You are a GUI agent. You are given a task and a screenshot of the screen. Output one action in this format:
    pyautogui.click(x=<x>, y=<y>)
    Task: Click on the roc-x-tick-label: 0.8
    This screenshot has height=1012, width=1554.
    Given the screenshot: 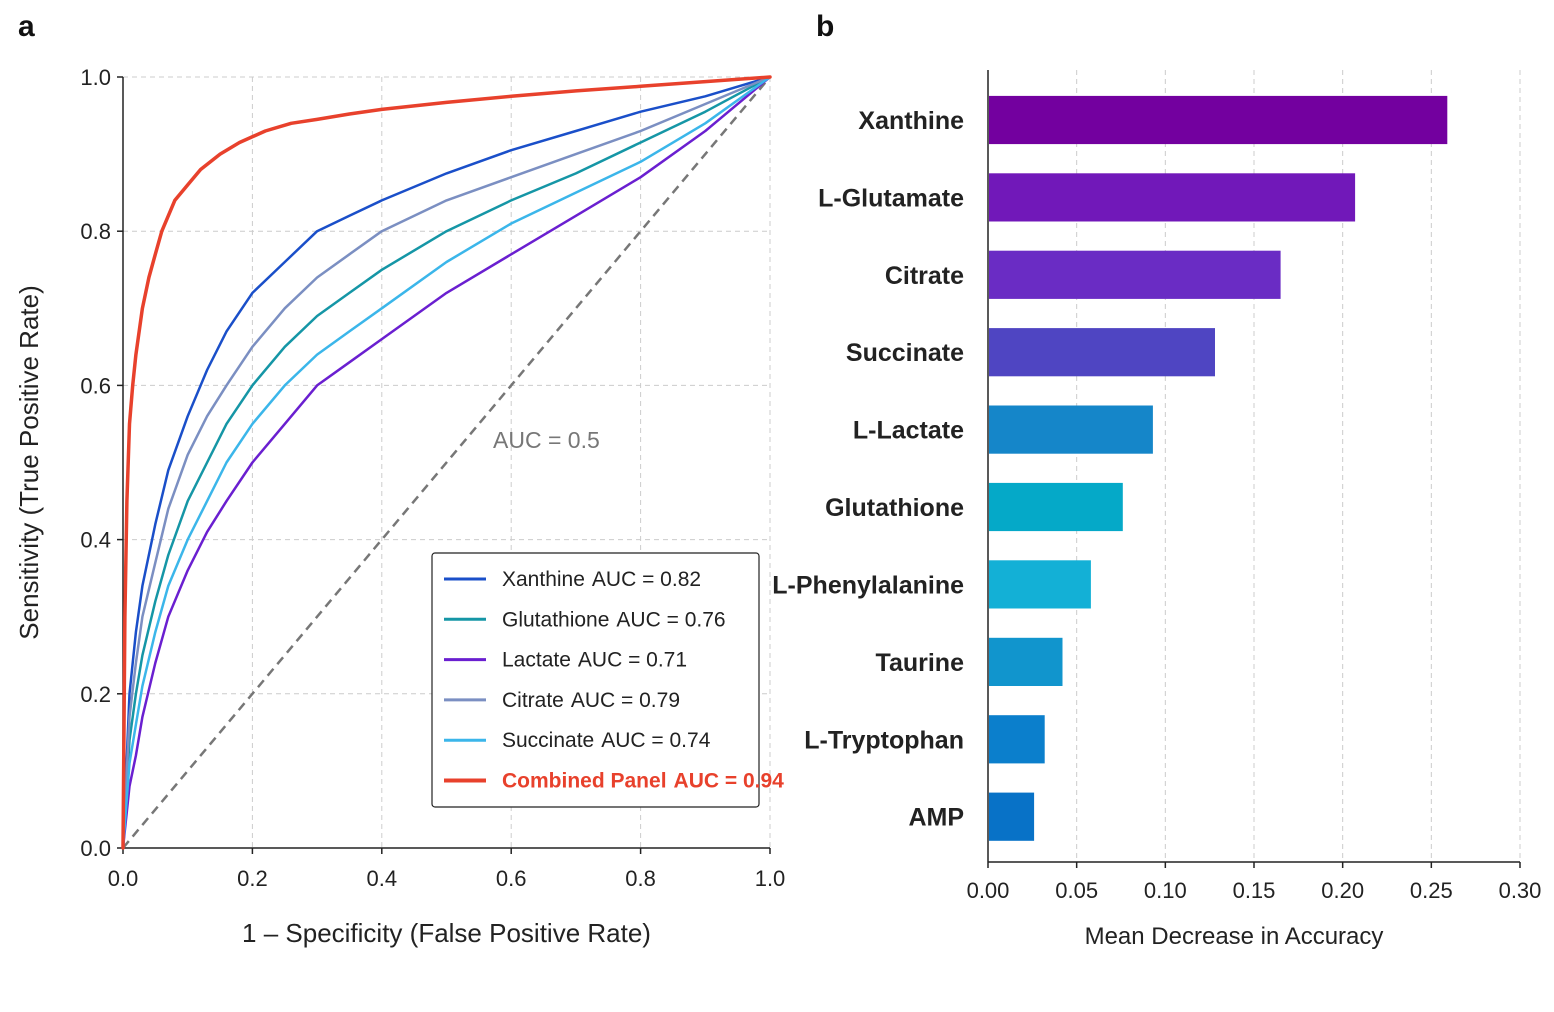 What is the action you would take?
    pyautogui.click(x=640, y=878)
    